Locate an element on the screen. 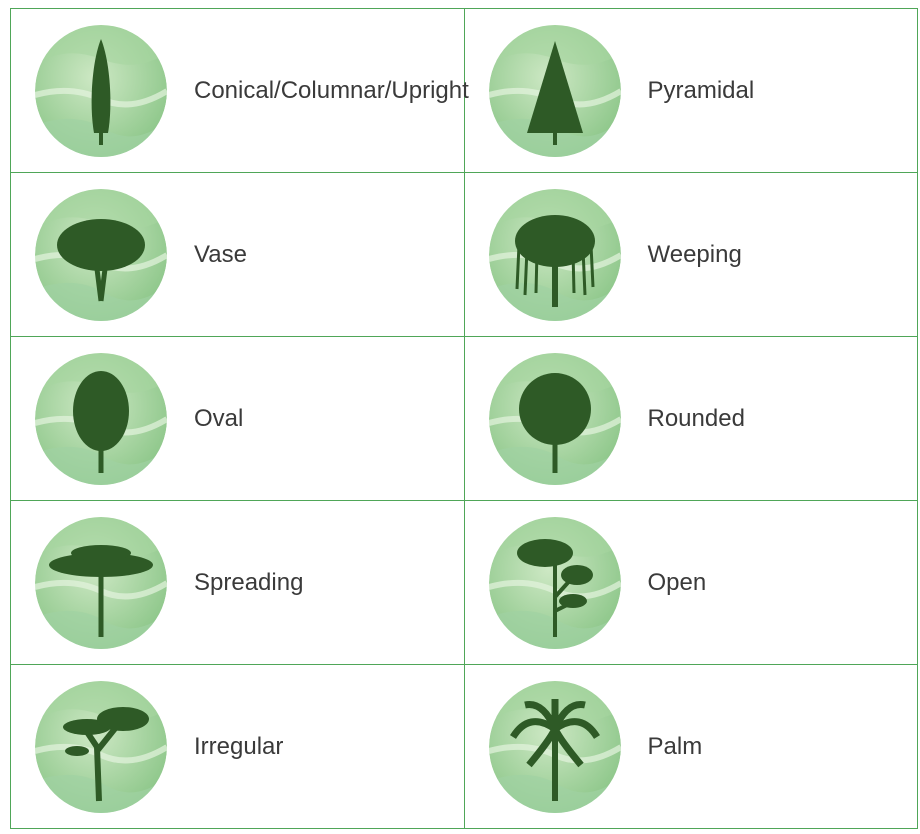  table-cell: Vase is located at coordinates (237, 254).